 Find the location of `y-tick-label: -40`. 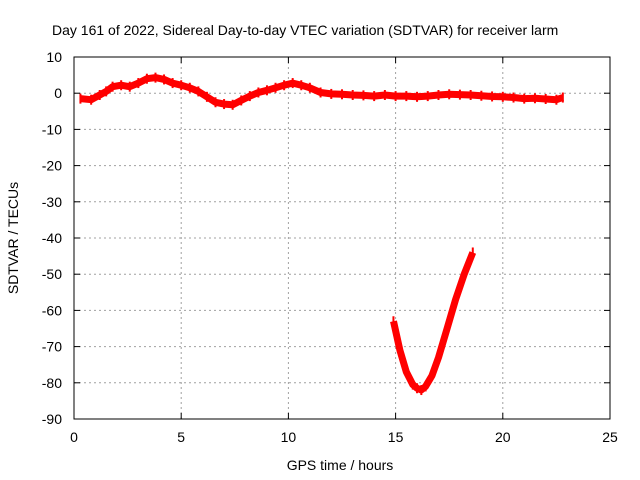

y-tick-label: -40 is located at coordinates (52, 238).